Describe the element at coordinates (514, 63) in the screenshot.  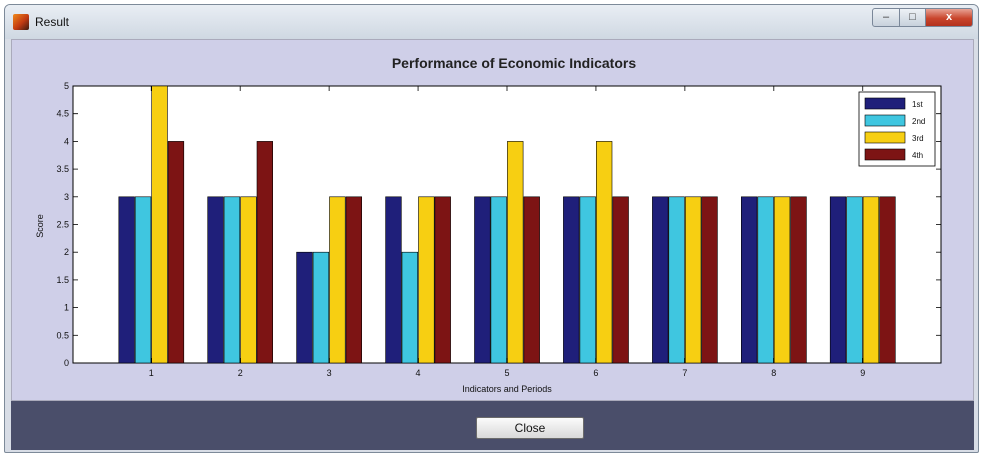
I see `chart-title: Performance of Economic Indicators` at that location.